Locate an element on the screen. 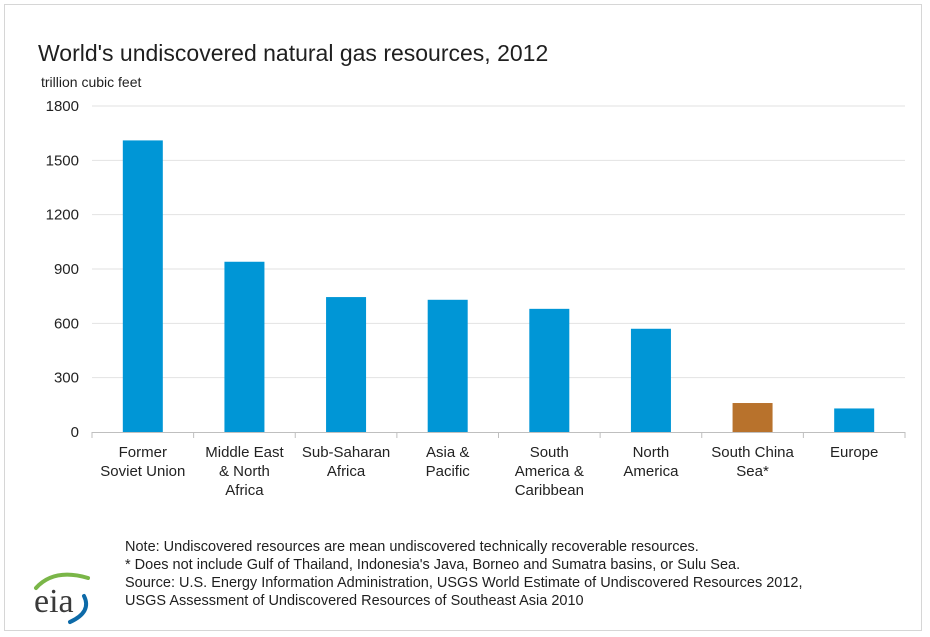 Image resolution: width=930 pixels, height=637 pixels. y-axis-unit-label: trillion cubic feet is located at coordinates (91, 82).